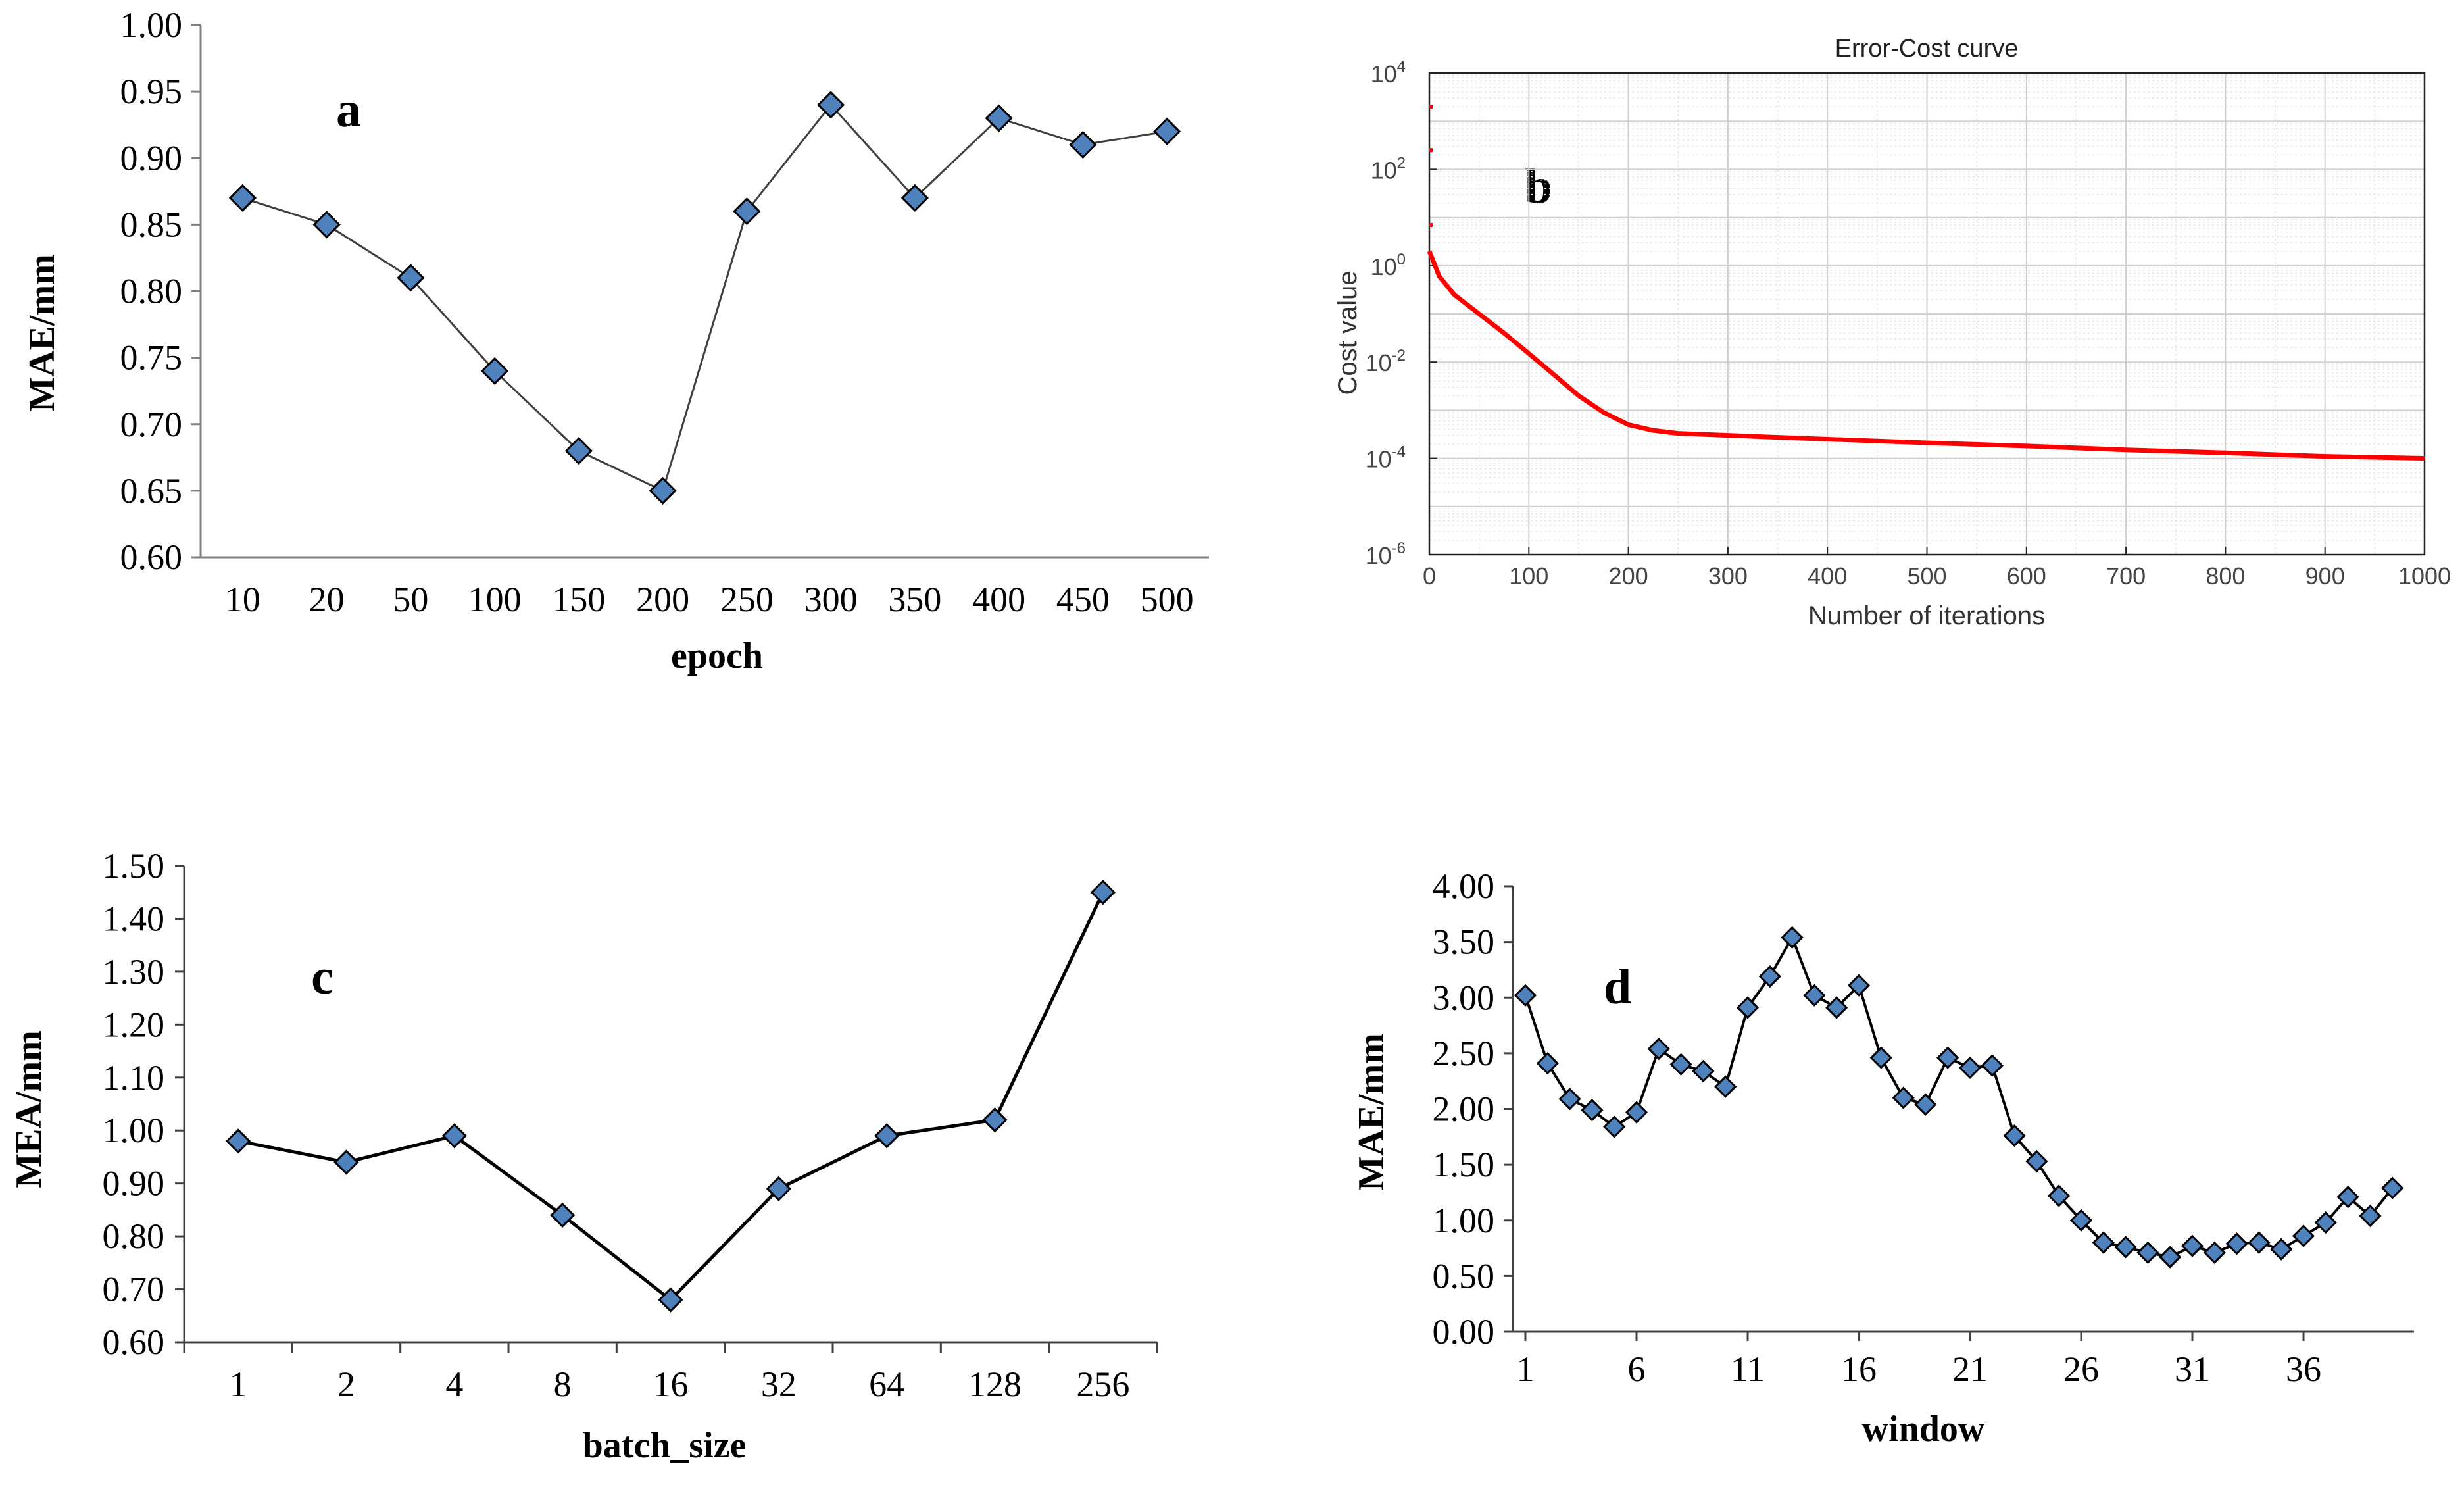 Image resolution: width=2464 pixels, height=1485 pixels. Describe the element at coordinates (151, 557) in the screenshot. I see `chart-a-y-tick-label: 0.60` at that location.